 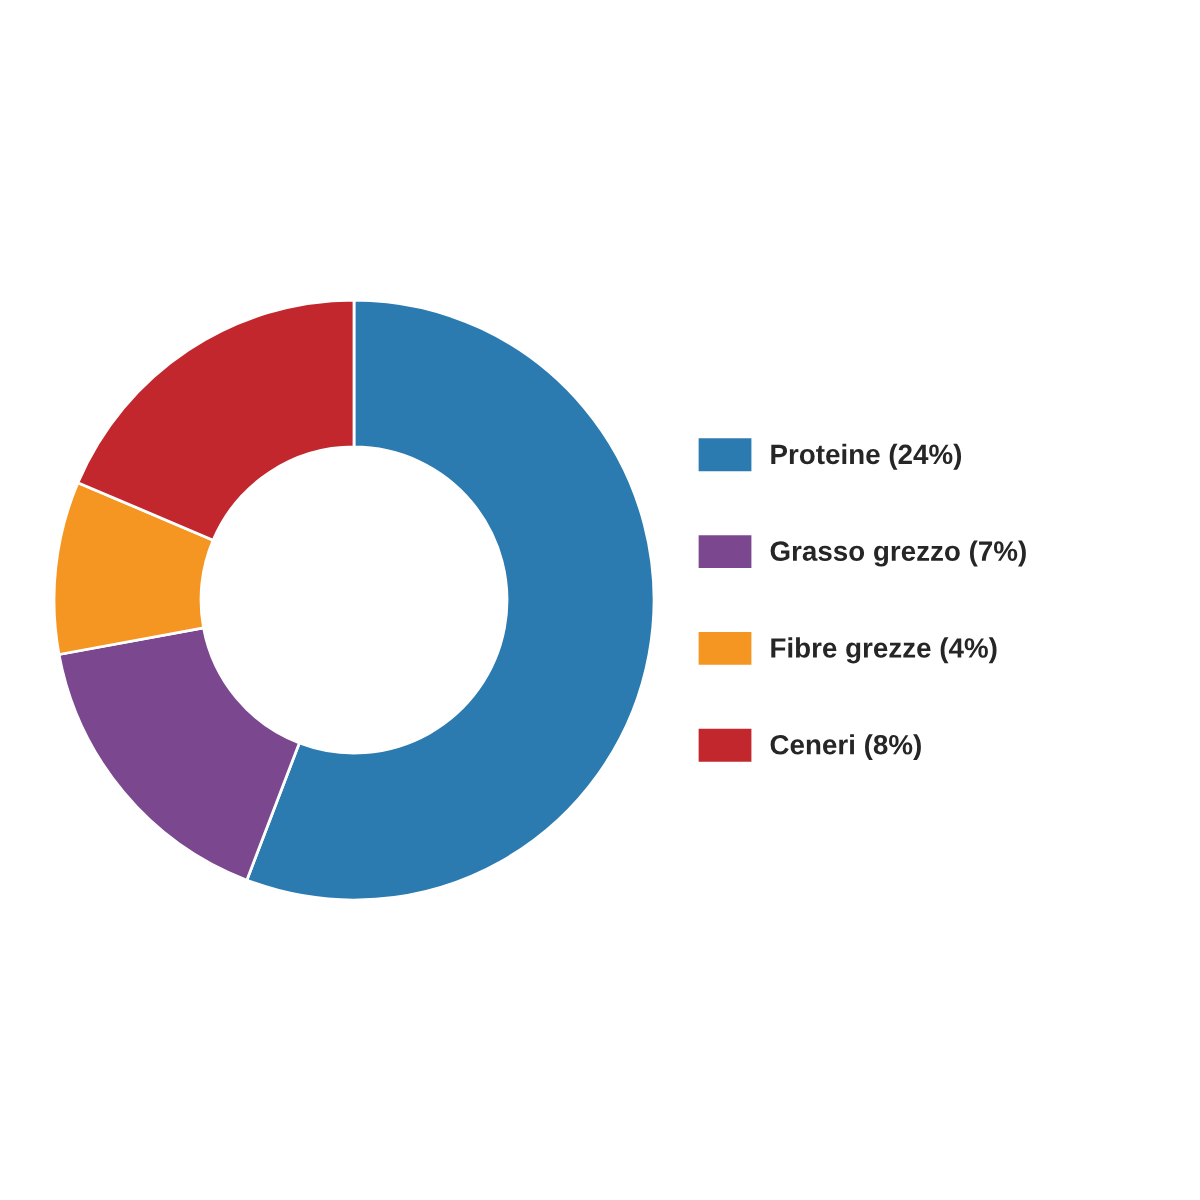 I want to click on legend-label: Proteine (24%), so click(x=866, y=456).